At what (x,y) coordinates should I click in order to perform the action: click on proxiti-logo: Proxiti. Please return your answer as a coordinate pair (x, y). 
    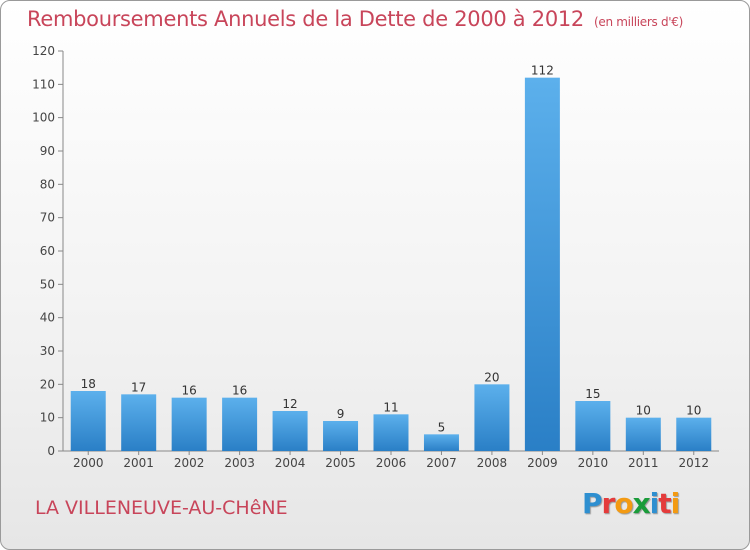
    Looking at the image, I should click on (631, 503).